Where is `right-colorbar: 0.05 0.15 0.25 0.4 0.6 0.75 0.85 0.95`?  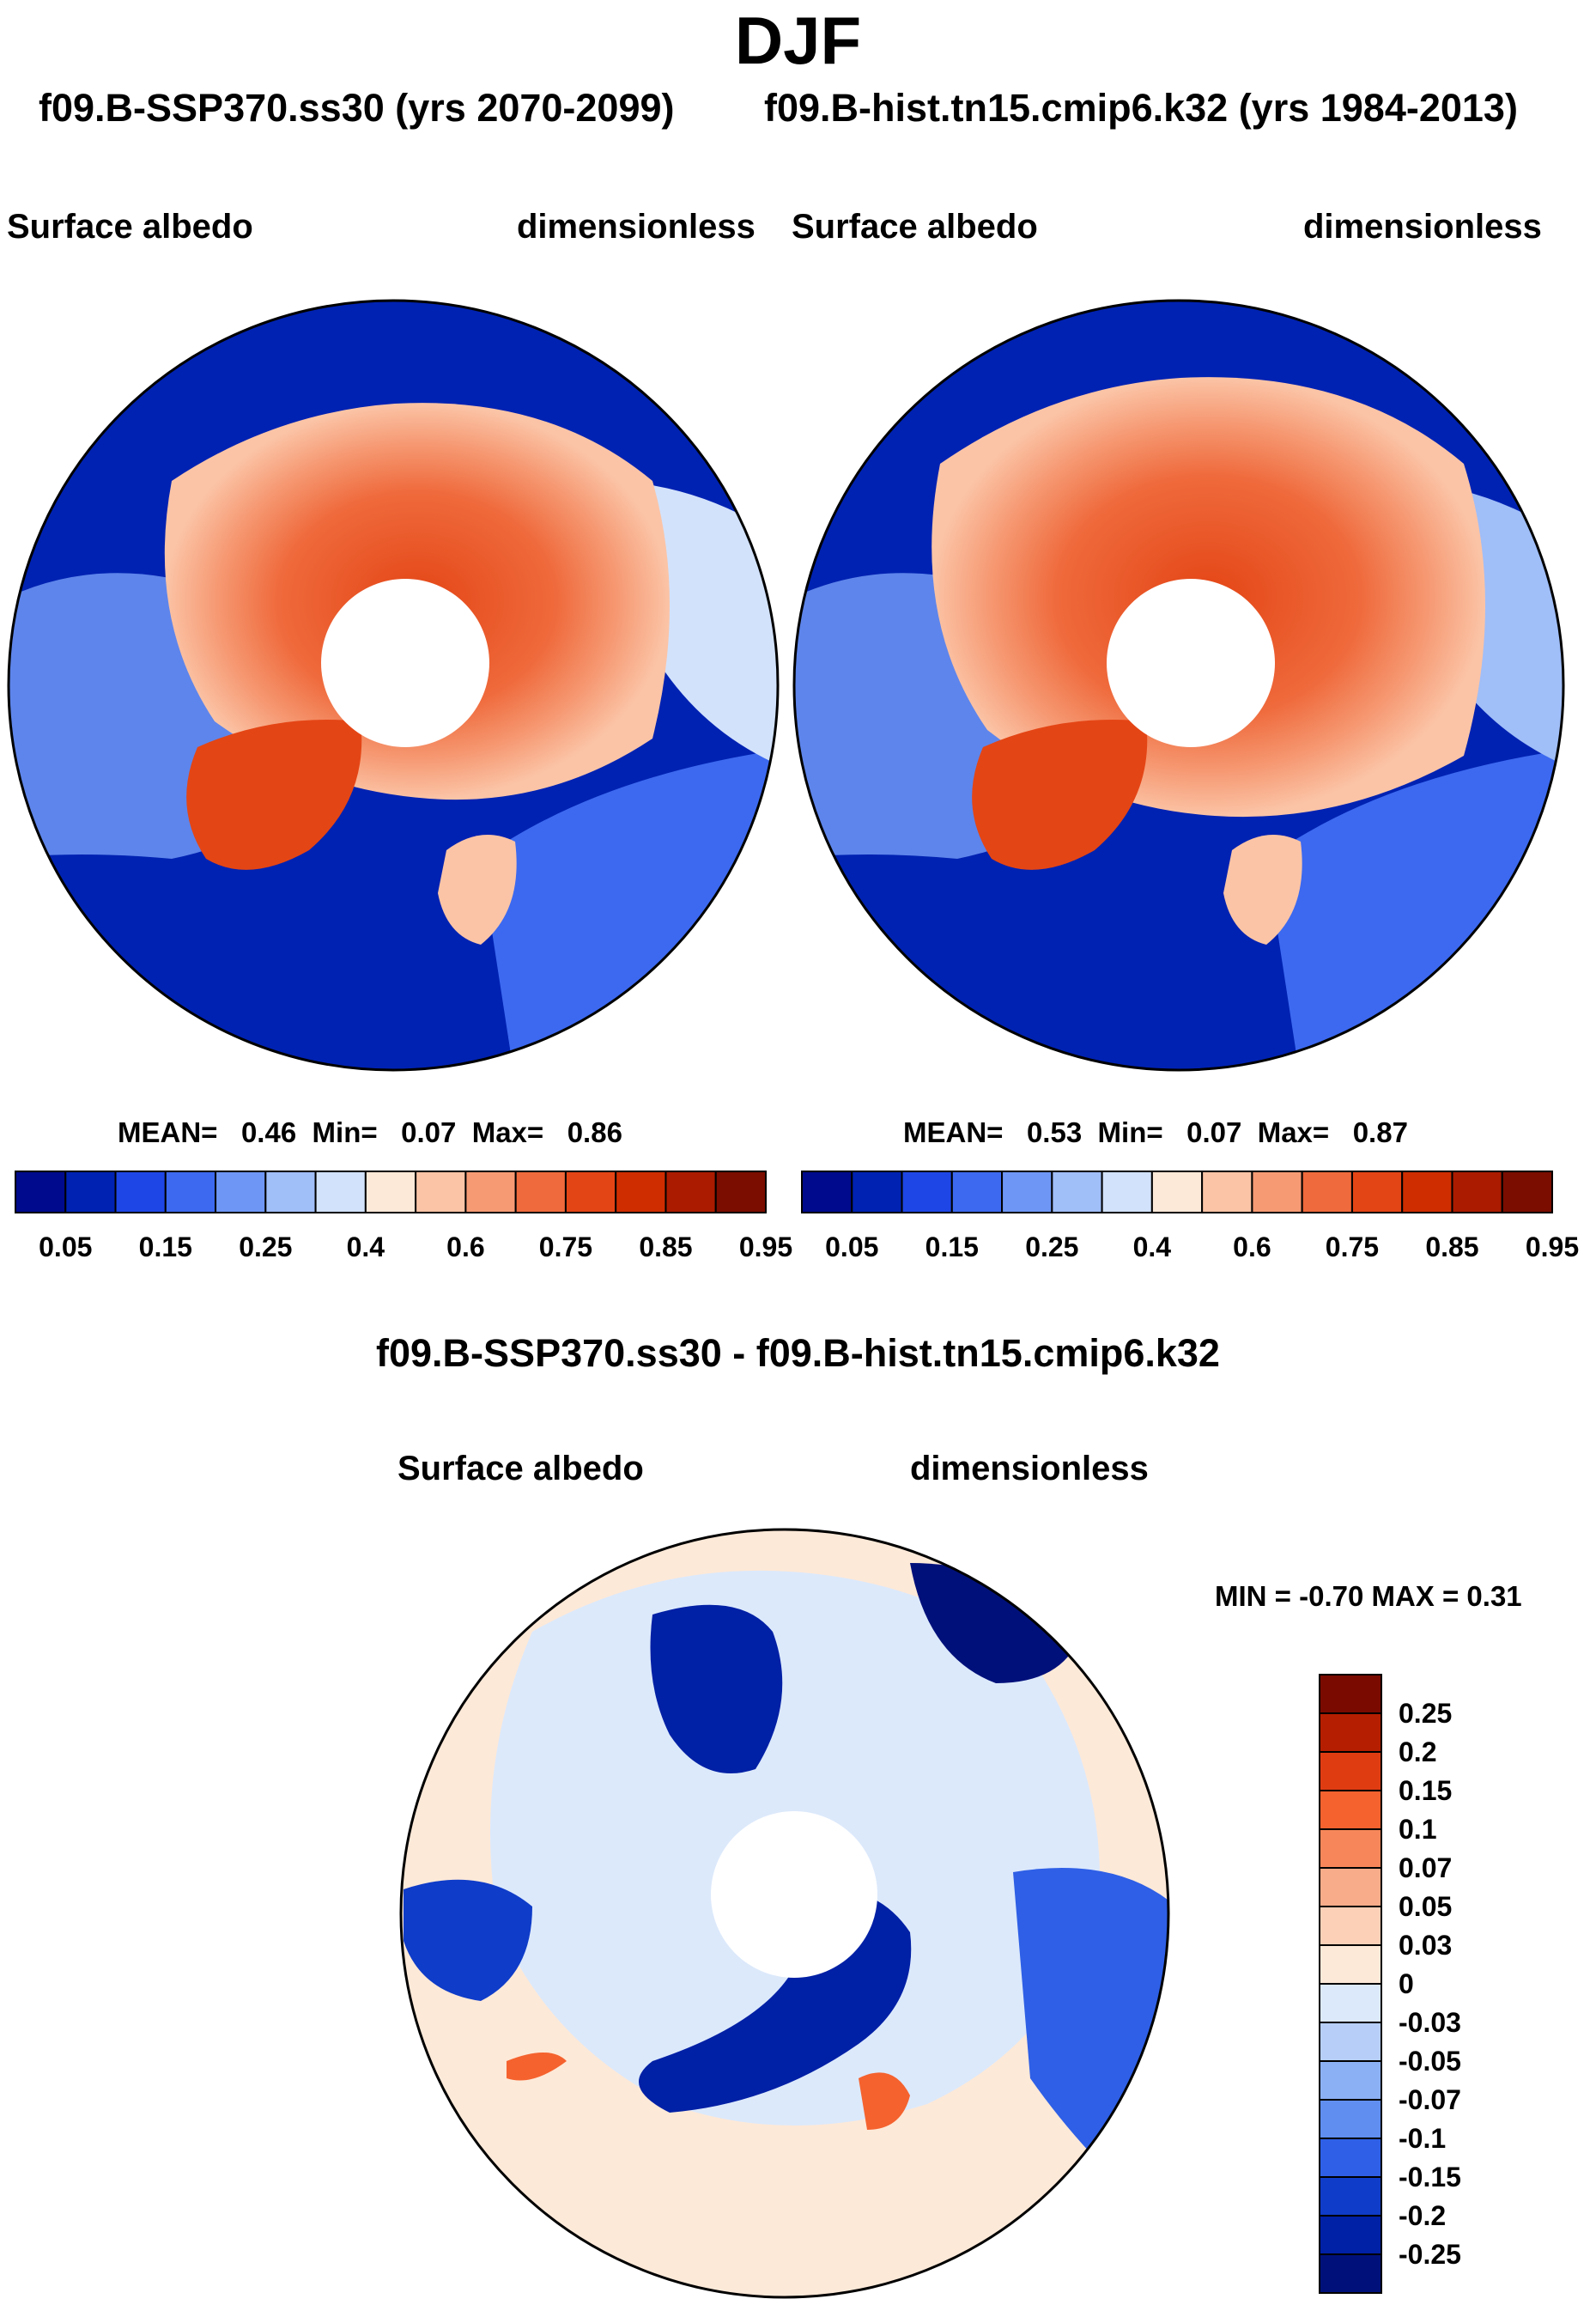 right-colorbar: 0.05 0.15 0.25 0.4 0.6 0.75 0.85 0.95 is located at coordinates (1190, 1216).